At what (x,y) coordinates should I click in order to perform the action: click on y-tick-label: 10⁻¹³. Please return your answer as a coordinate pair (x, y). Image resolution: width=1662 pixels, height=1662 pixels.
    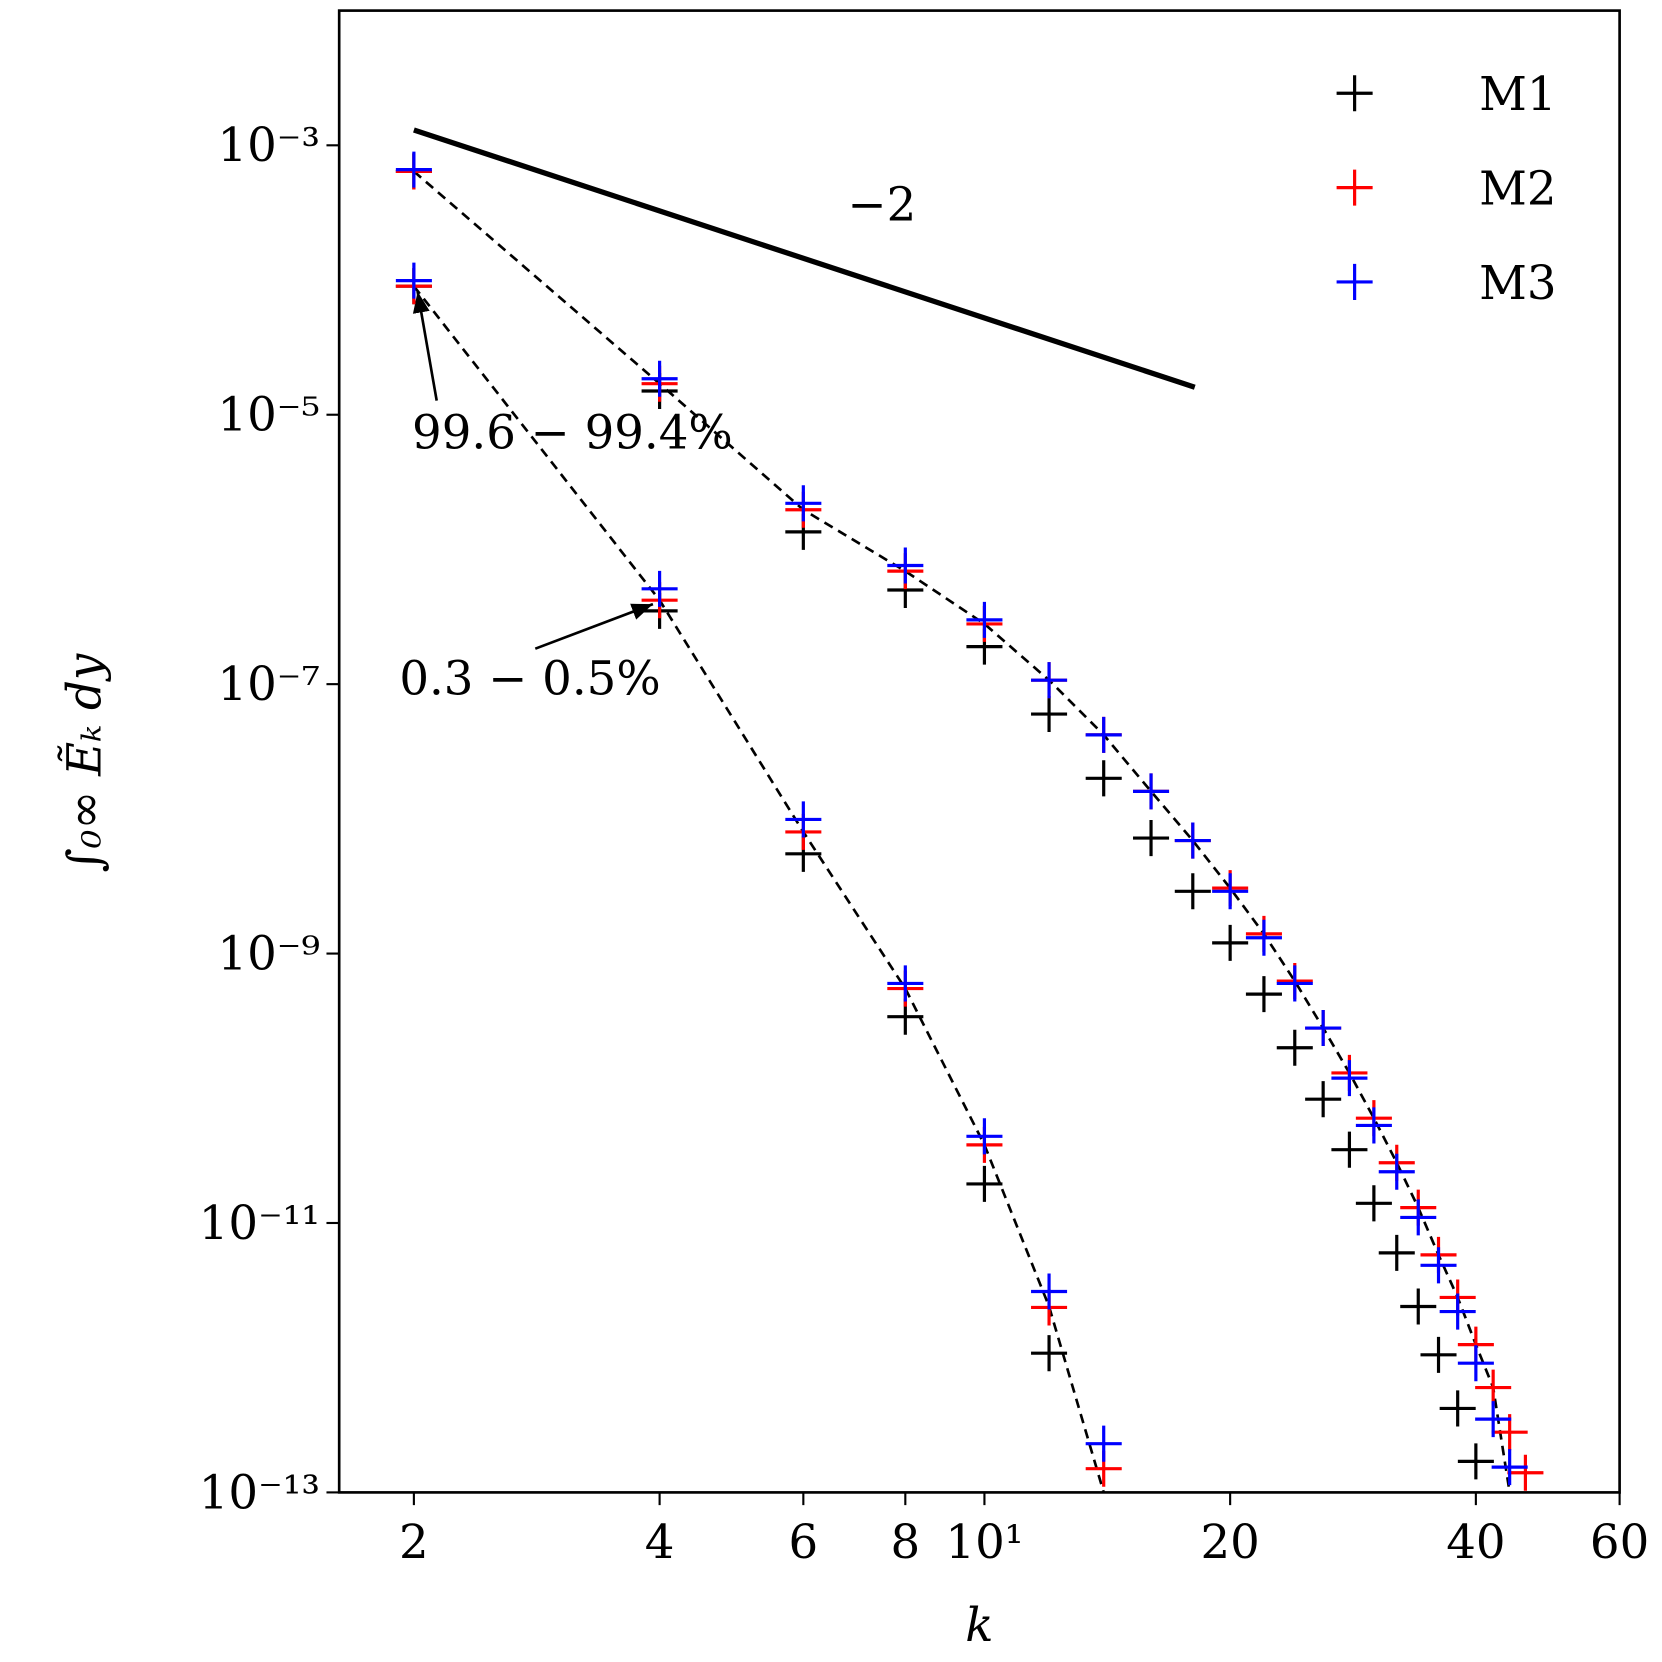
    Looking at the image, I should click on (259, 1492).